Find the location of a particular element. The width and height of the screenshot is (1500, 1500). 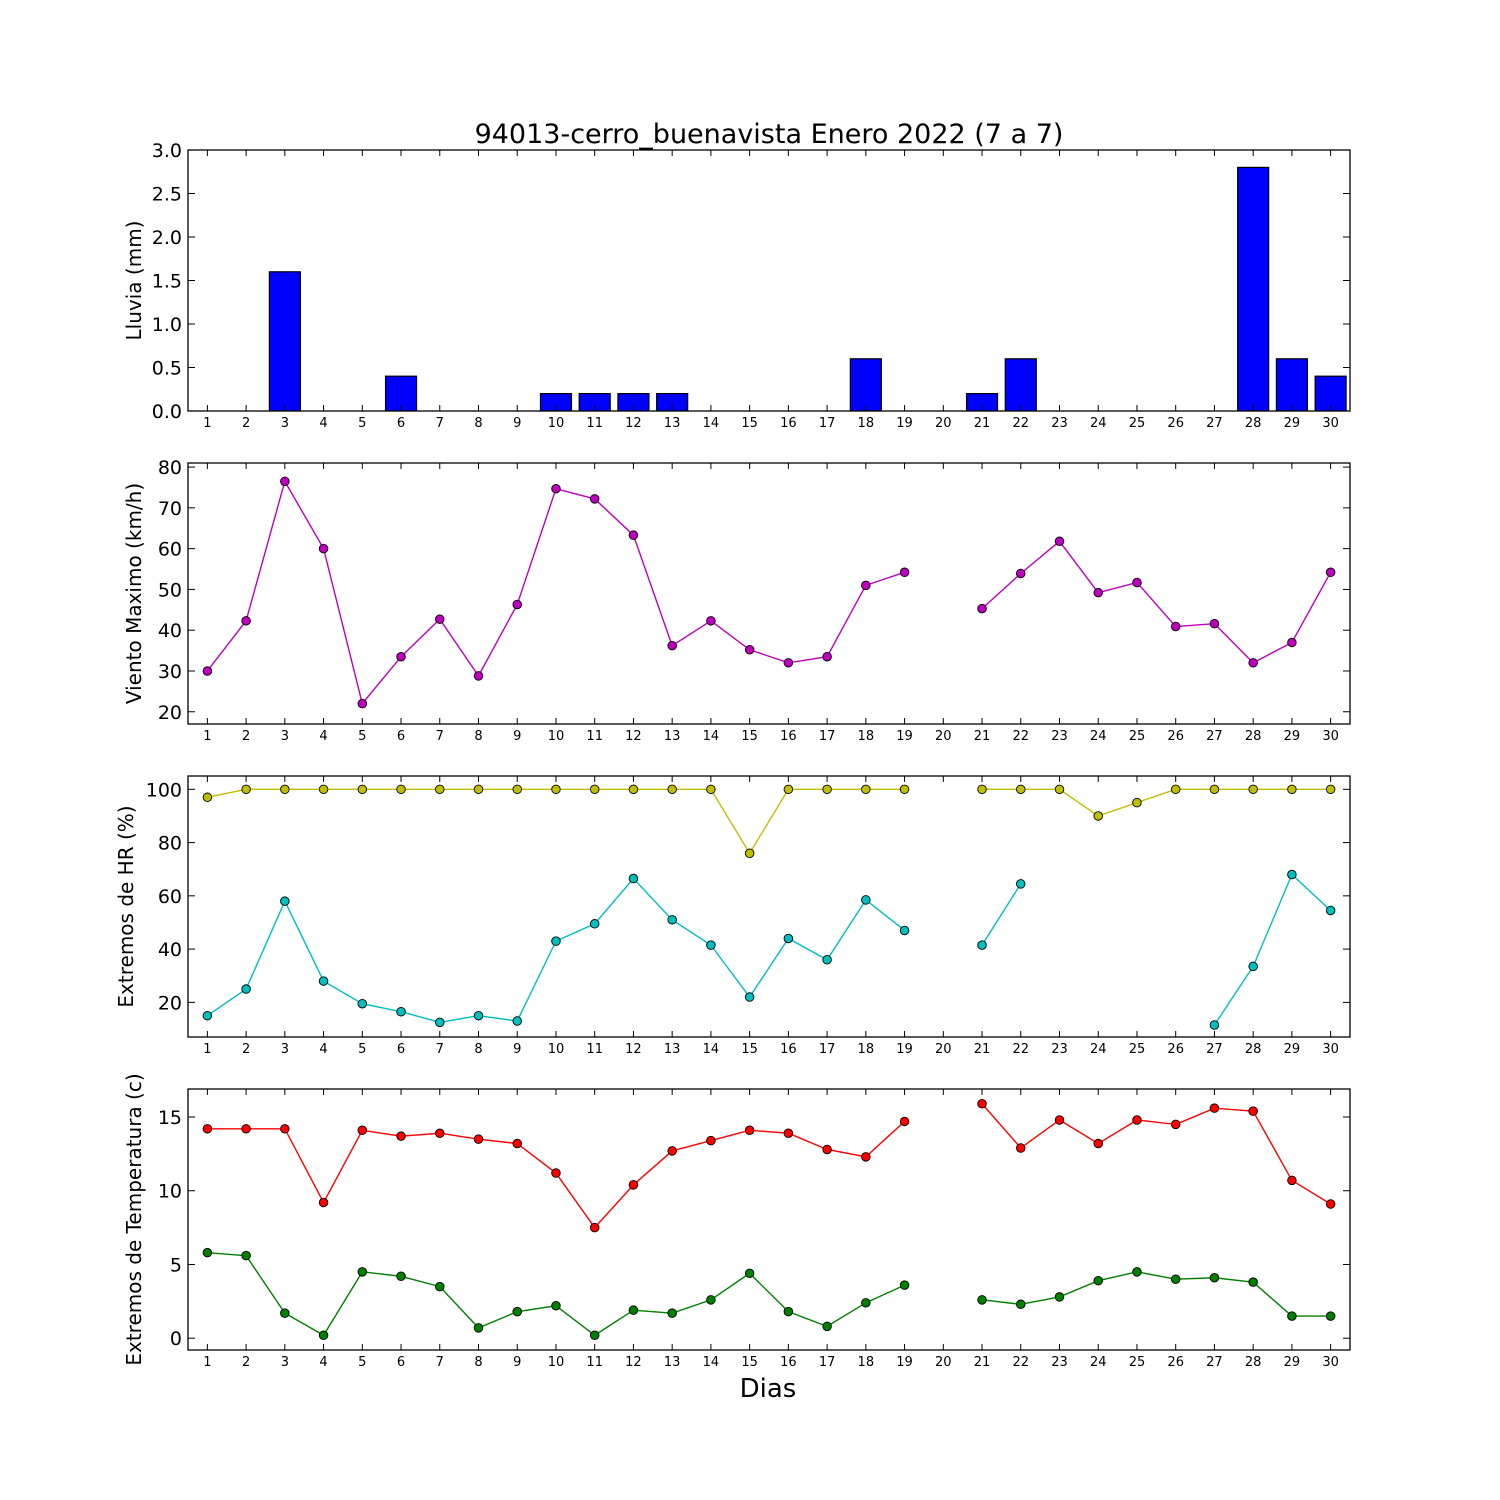

y-tick-label: 1.0 is located at coordinates (167, 325).